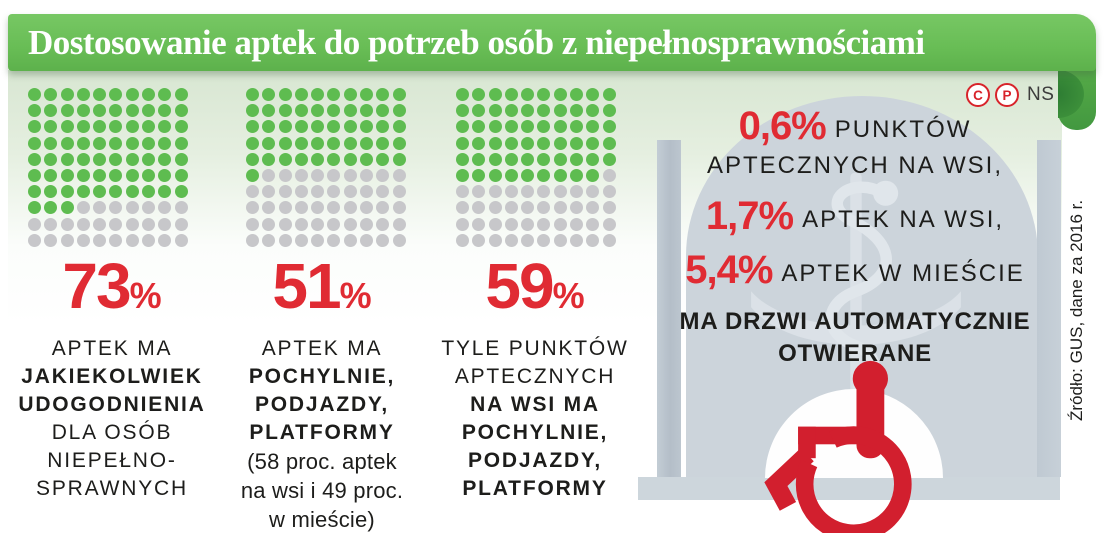 The height and width of the screenshot is (533, 1104). Describe the element at coordinates (322, 490) in the screenshot. I see `caption-line: na wsi i 49 proc.` at that location.